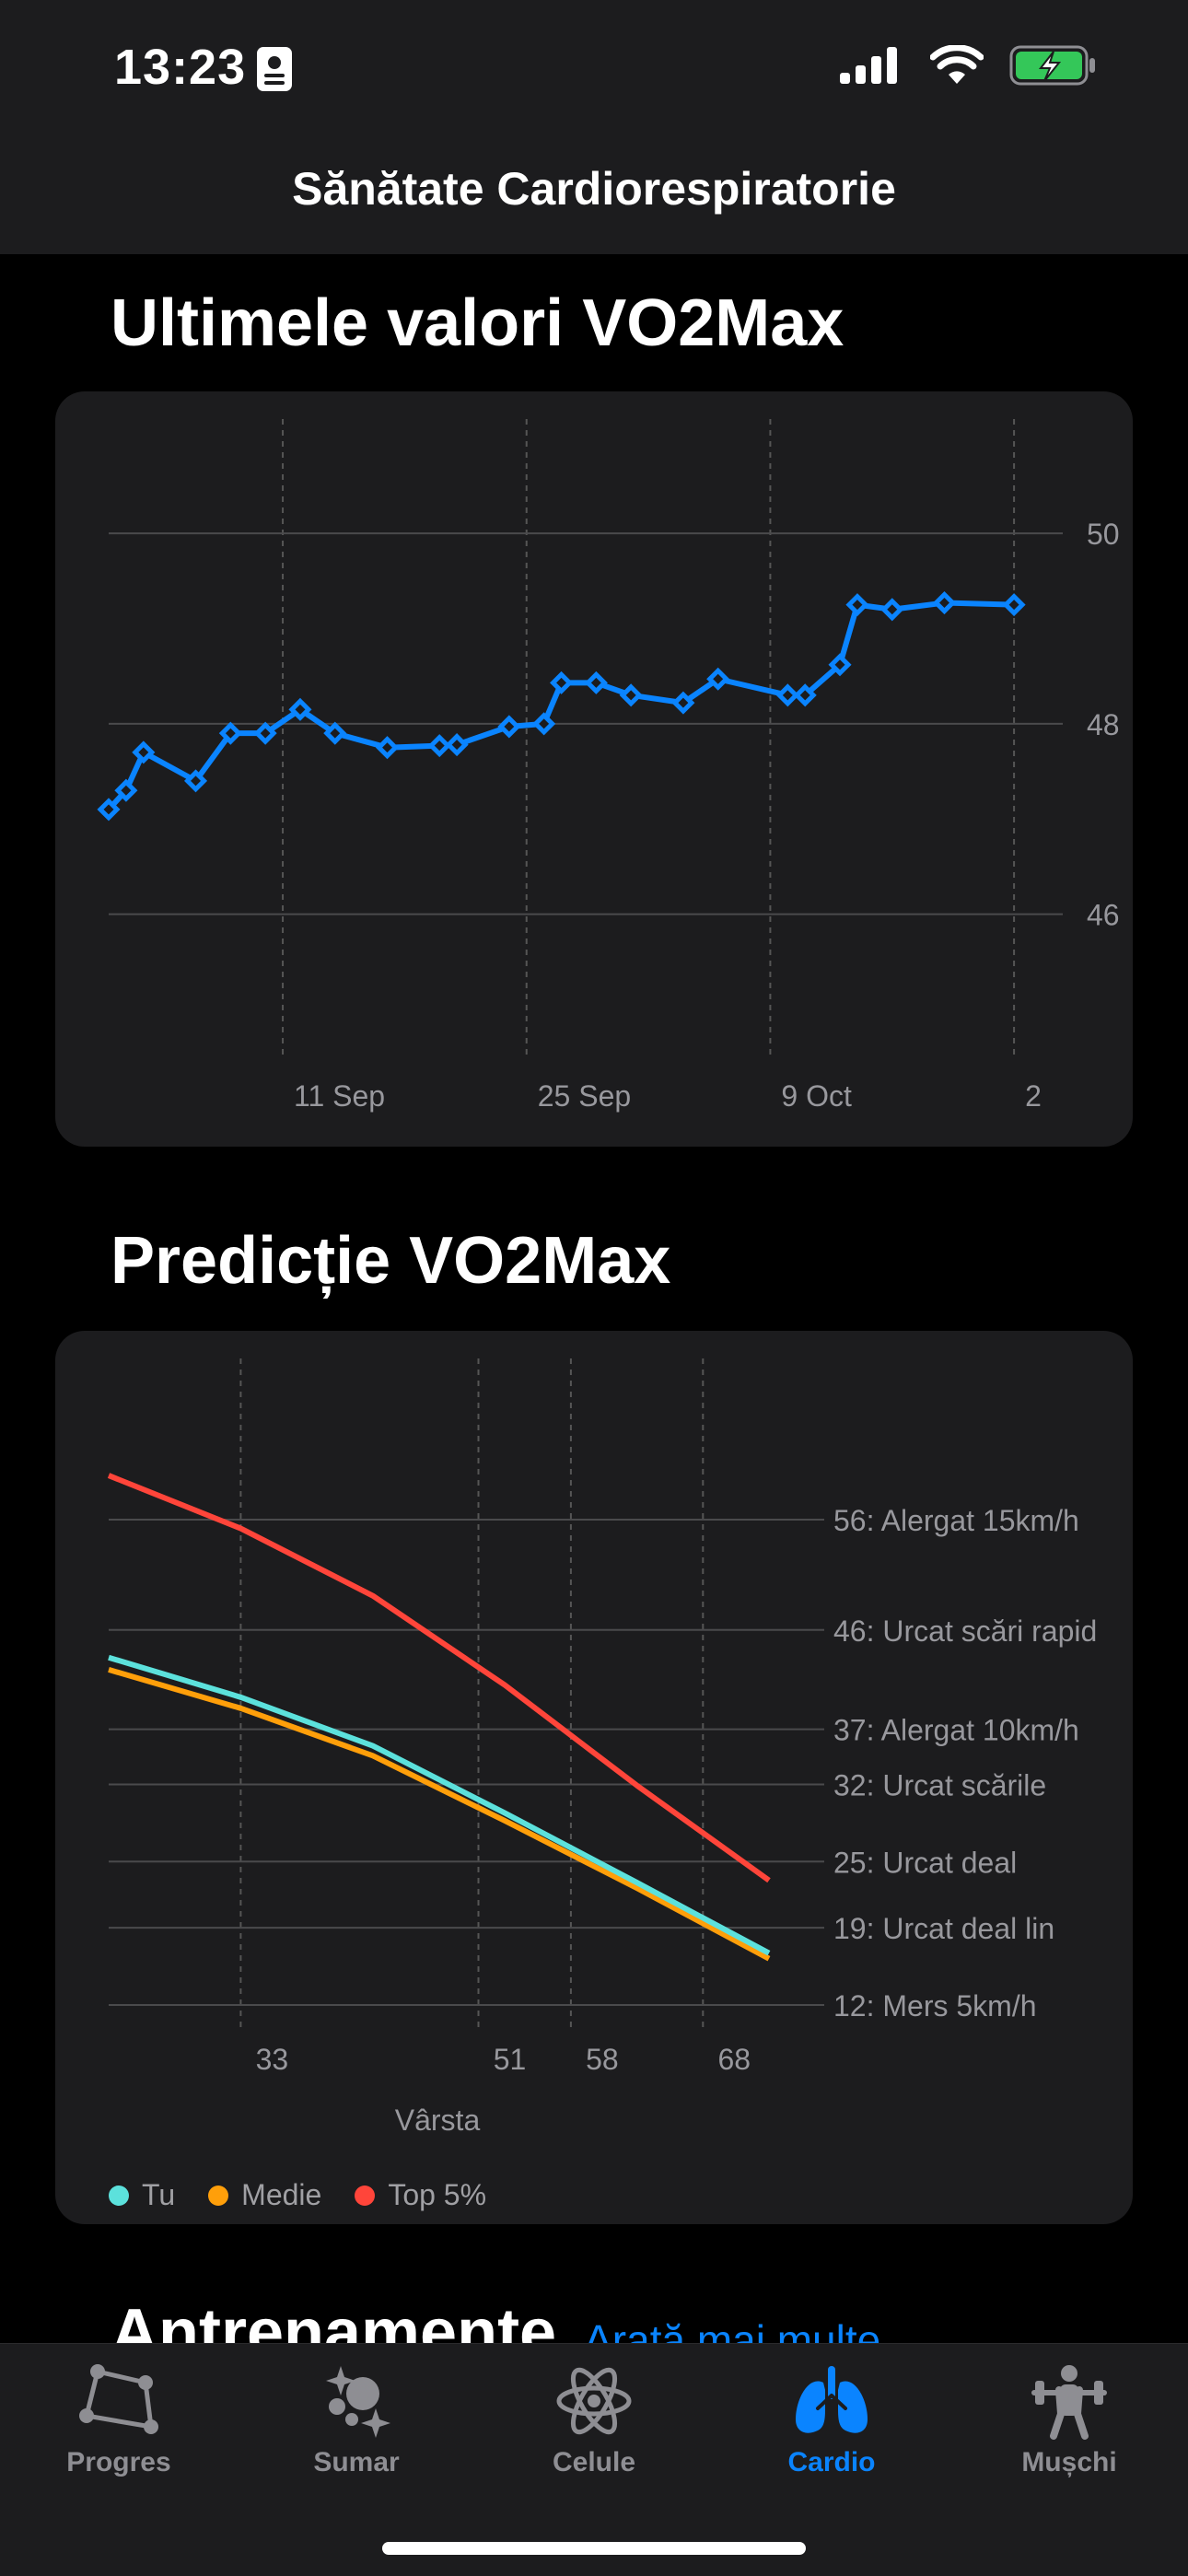 This screenshot has width=1188, height=2576. Describe the element at coordinates (560, 705) in the screenshot. I see `vo2-series-line` at that location.